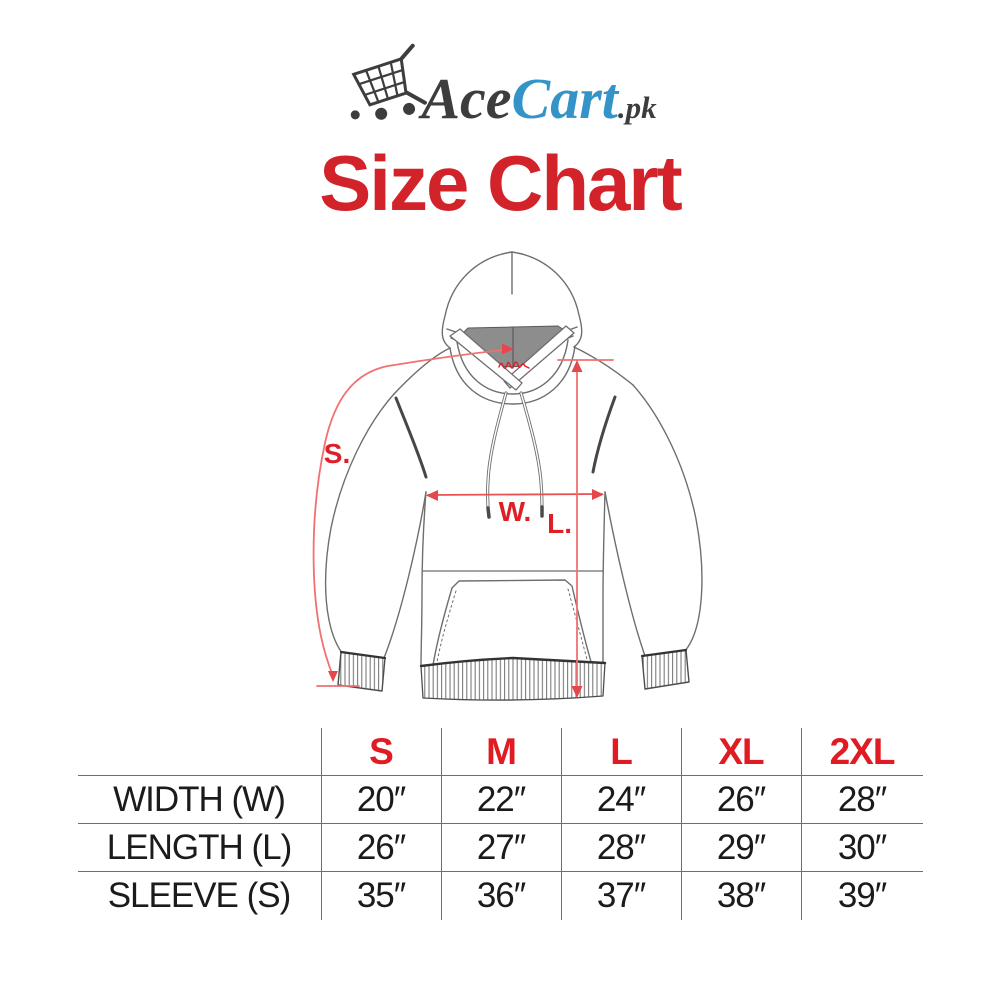 The width and height of the screenshot is (1000, 1000). Describe the element at coordinates (501, 848) in the screenshot. I see `length-m: 27″` at that location.